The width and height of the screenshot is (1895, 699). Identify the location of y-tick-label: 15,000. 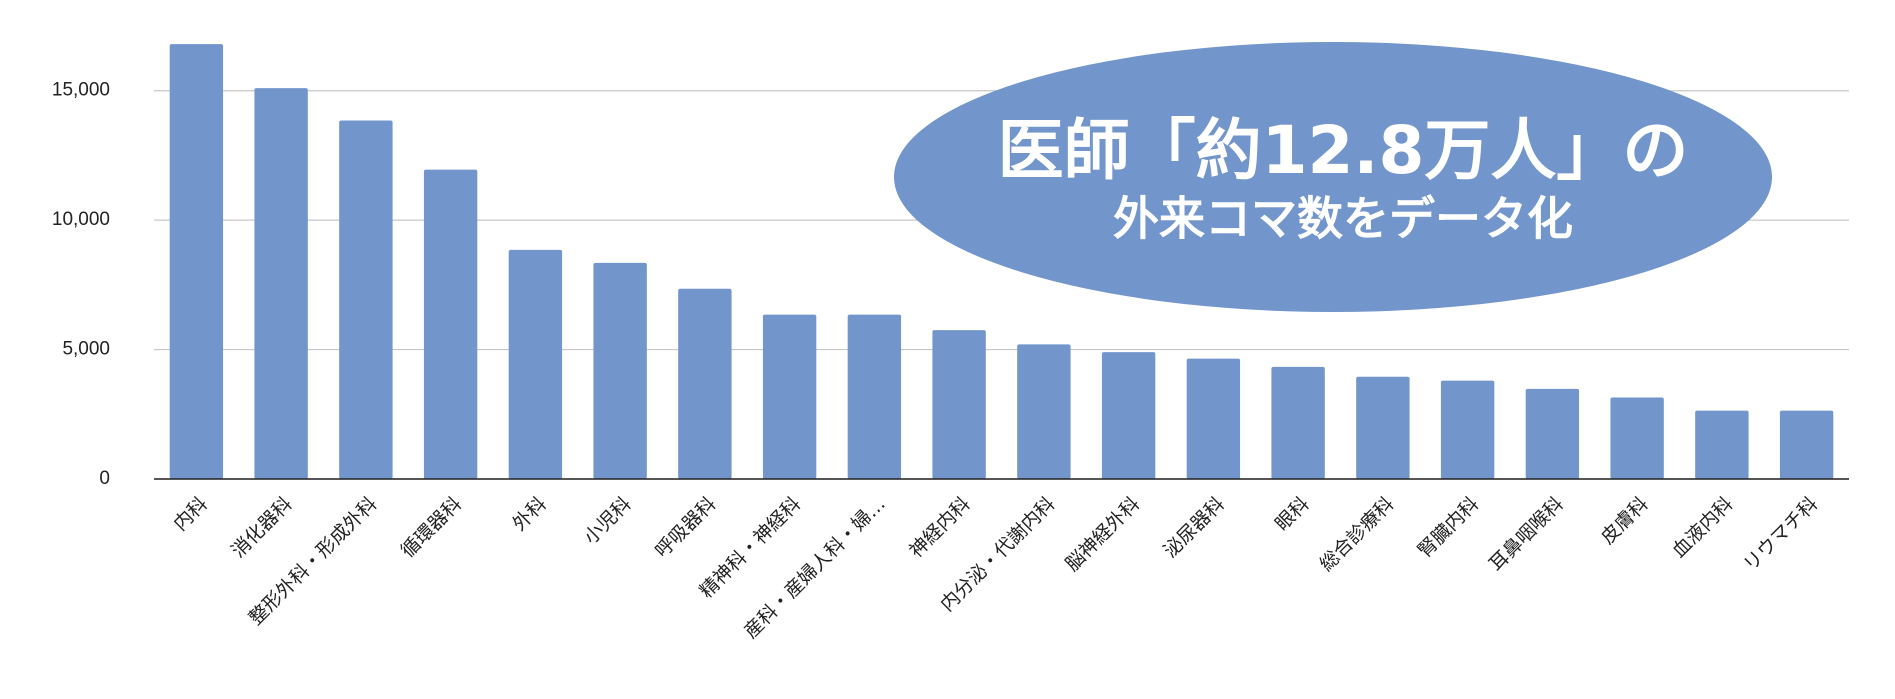
(81, 90).